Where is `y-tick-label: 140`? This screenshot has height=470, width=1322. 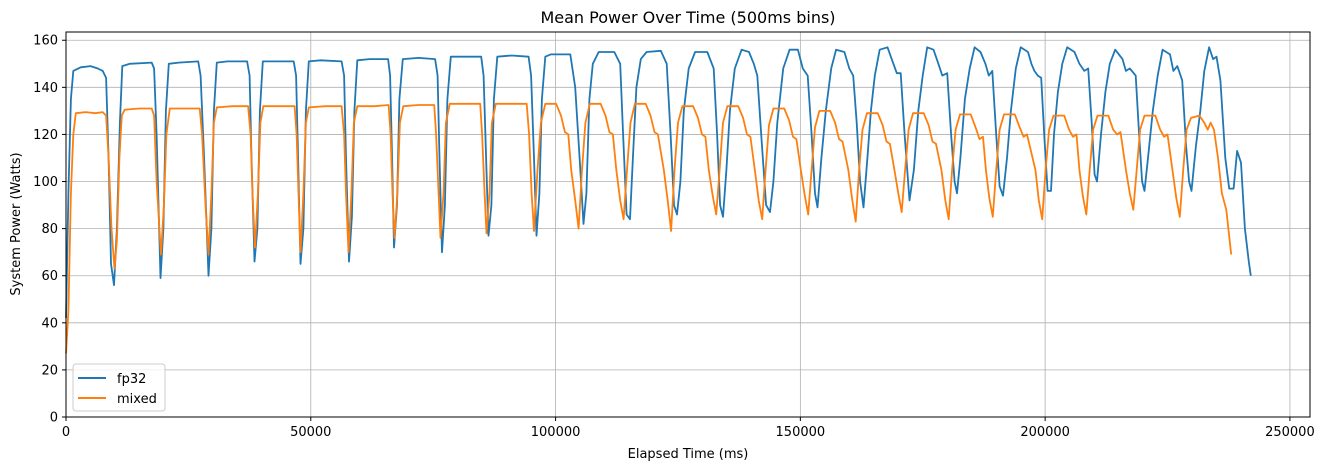 y-tick-label: 140 is located at coordinates (45, 88).